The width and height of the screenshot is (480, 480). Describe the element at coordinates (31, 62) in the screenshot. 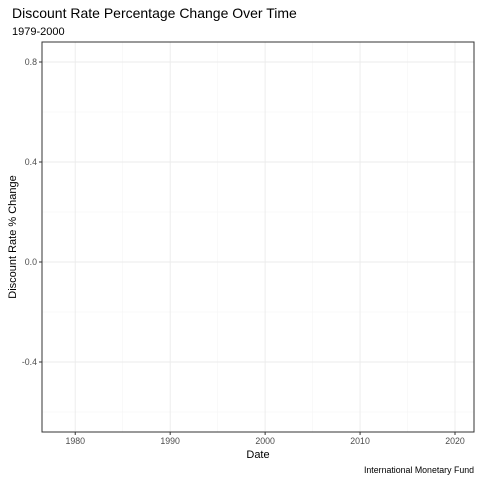

I see `y-tick-label: 0.8` at that location.